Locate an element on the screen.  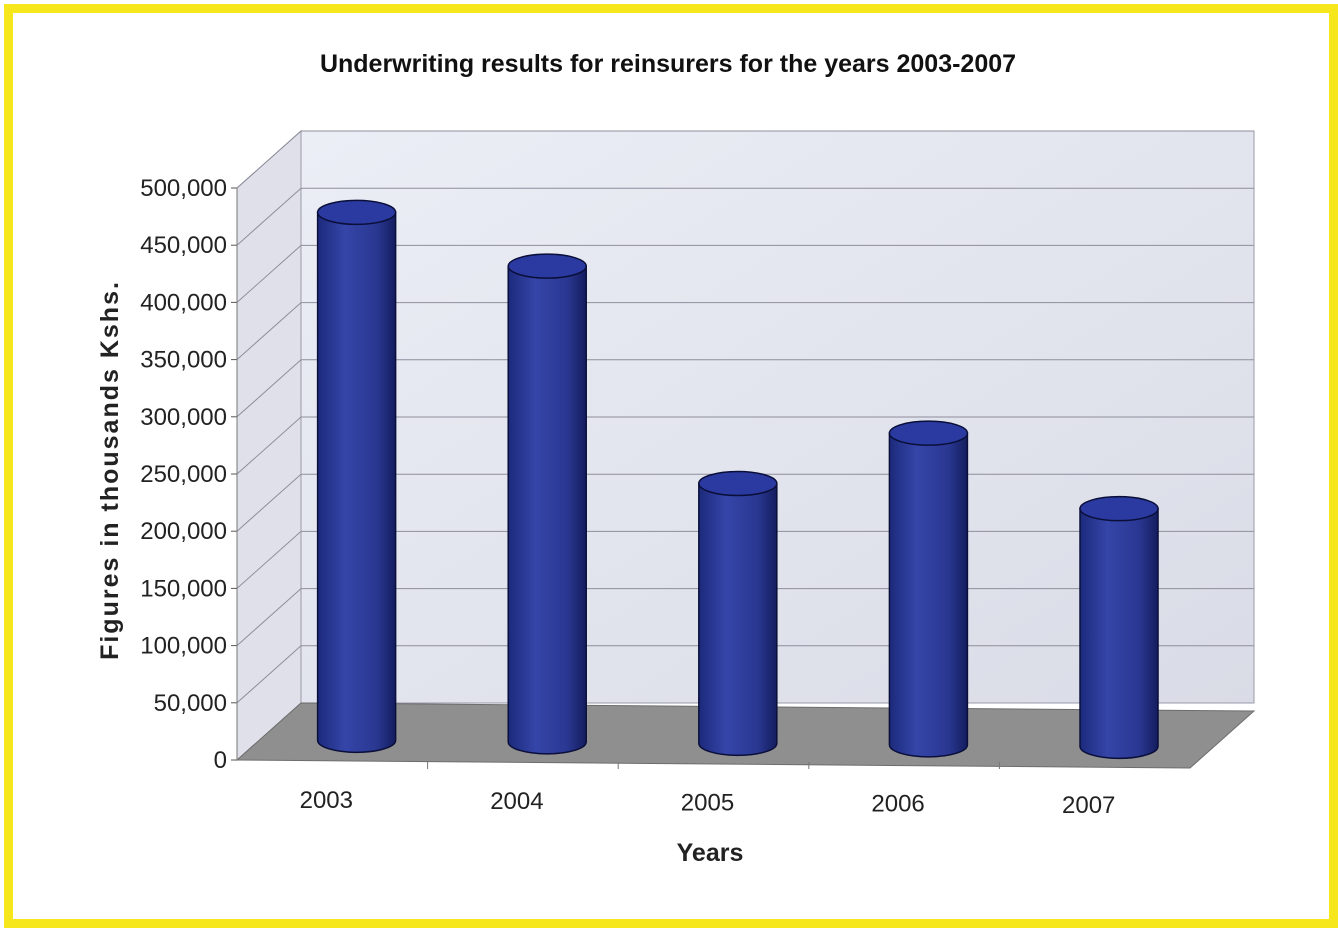
y-tick-label: 50,000 is located at coordinates (190, 703).